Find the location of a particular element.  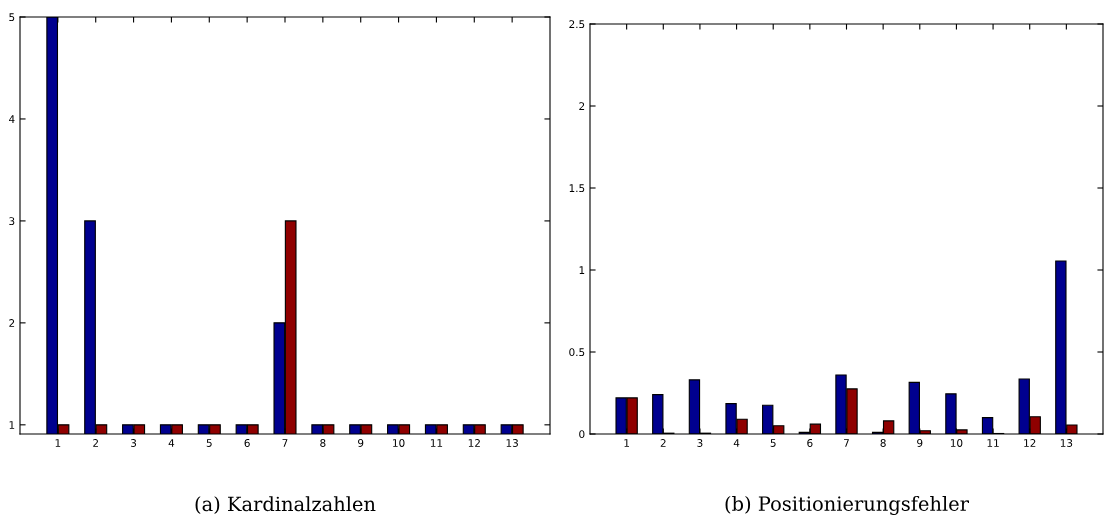

text: (a) Kardinalzahlen is located at coordinates (285, 505).